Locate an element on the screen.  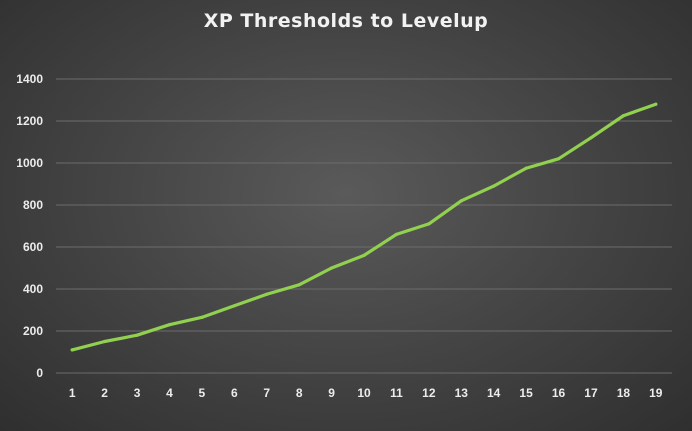
x-tick-label: 15 is located at coordinates (526, 393).